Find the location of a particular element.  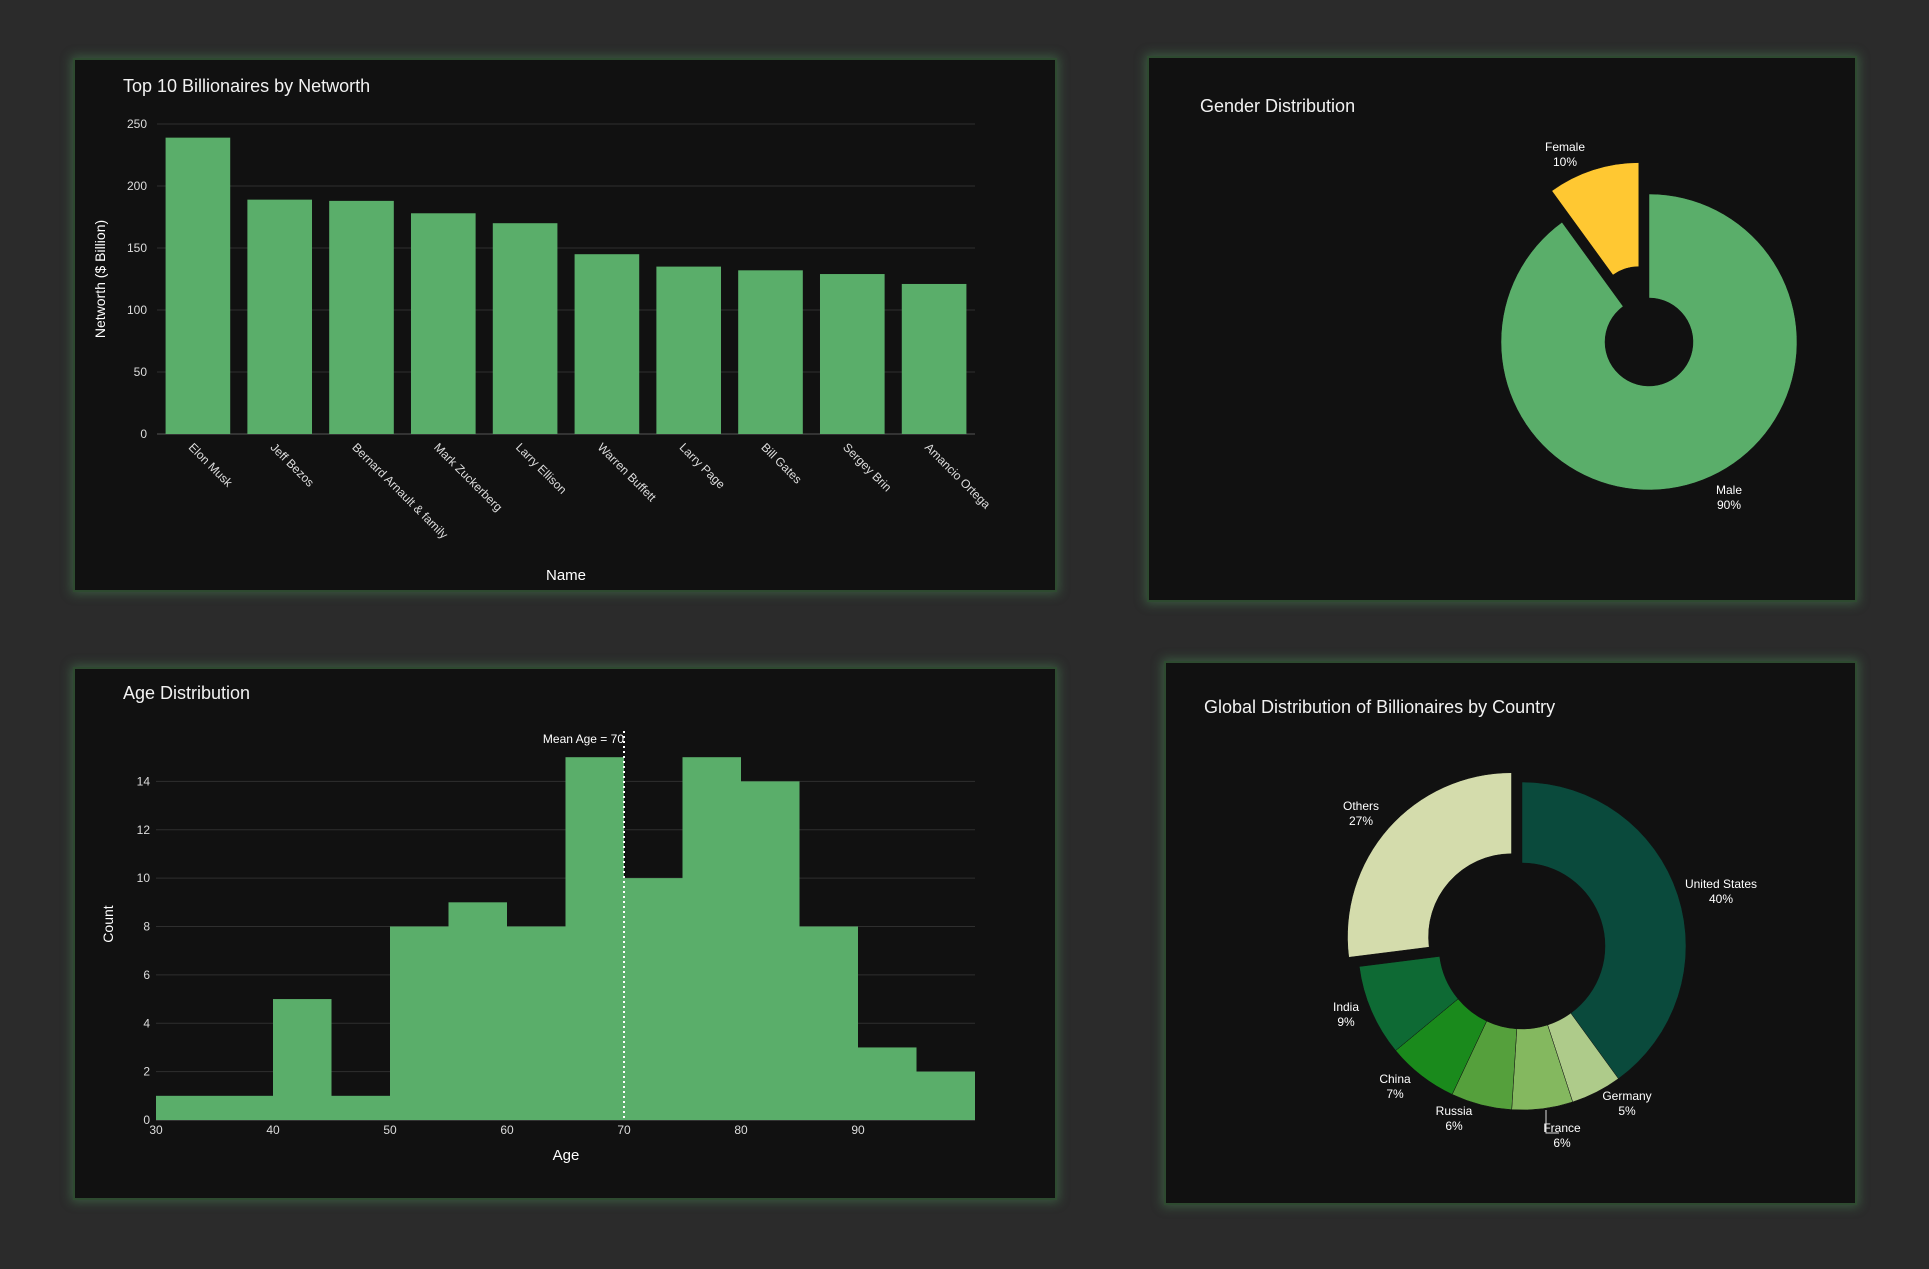

x-tick-label: Sergey Brin is located at coordinates (867, 467).